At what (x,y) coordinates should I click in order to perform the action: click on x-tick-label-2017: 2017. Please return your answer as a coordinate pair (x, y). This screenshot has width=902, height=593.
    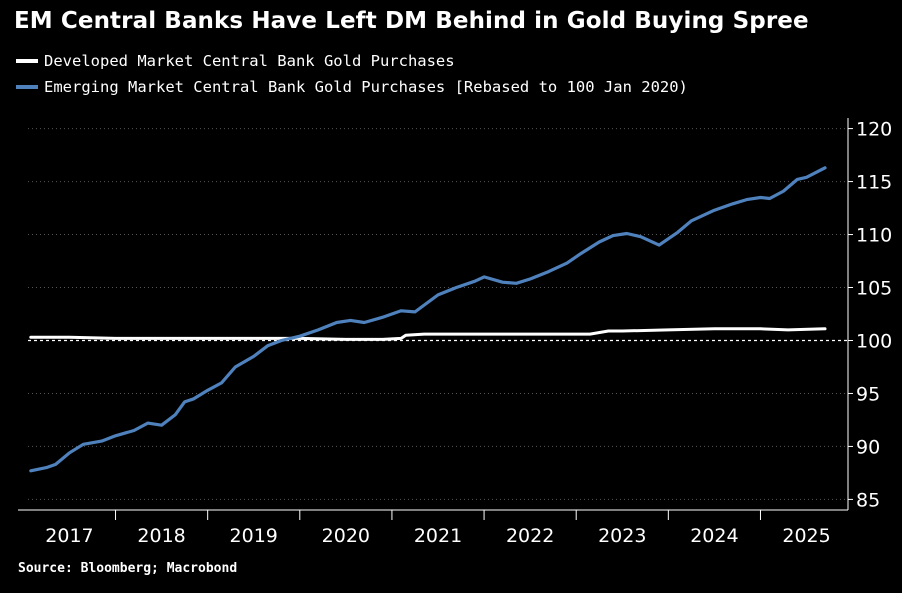
    Looking at the image, I should click on (69, 536).